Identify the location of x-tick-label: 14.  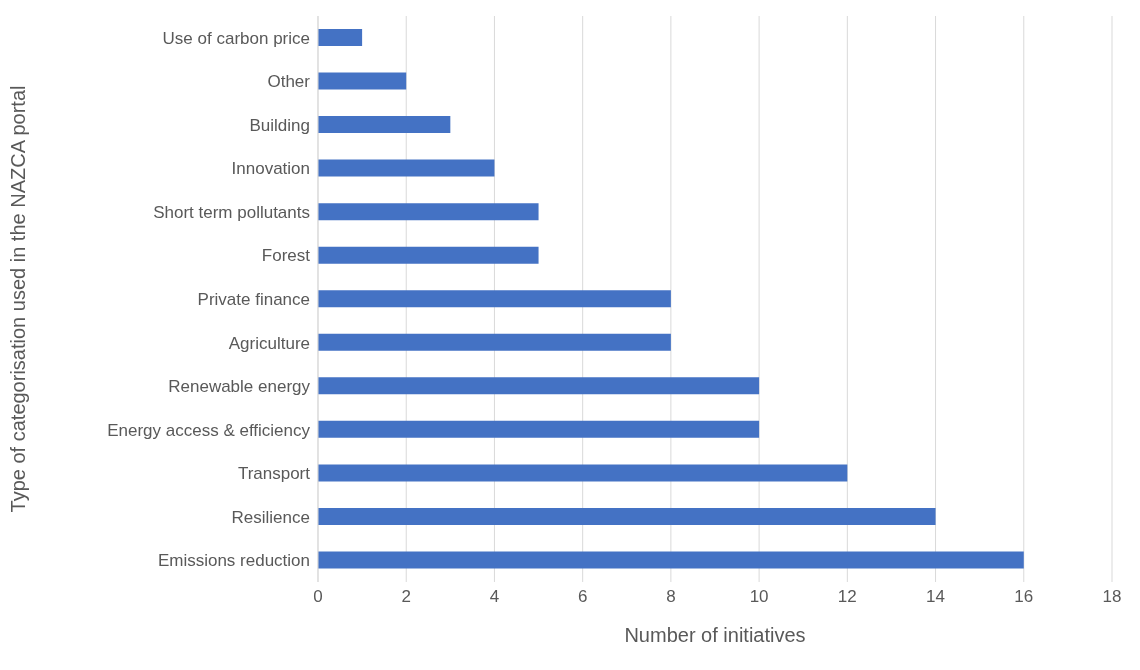
(936, 597).